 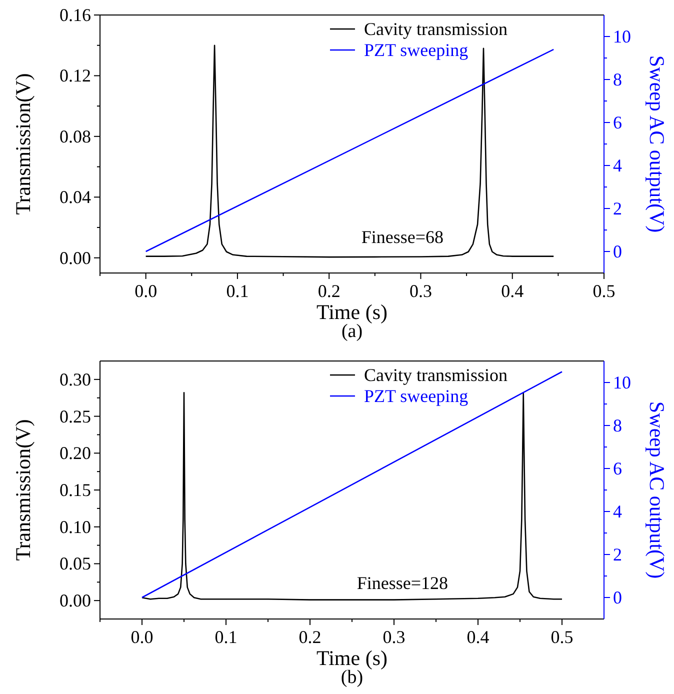 What do you see at coordinates (75, 564) in the screenshot?
I see `y-tick-label: 0.05` at bounding box center [75, 564].